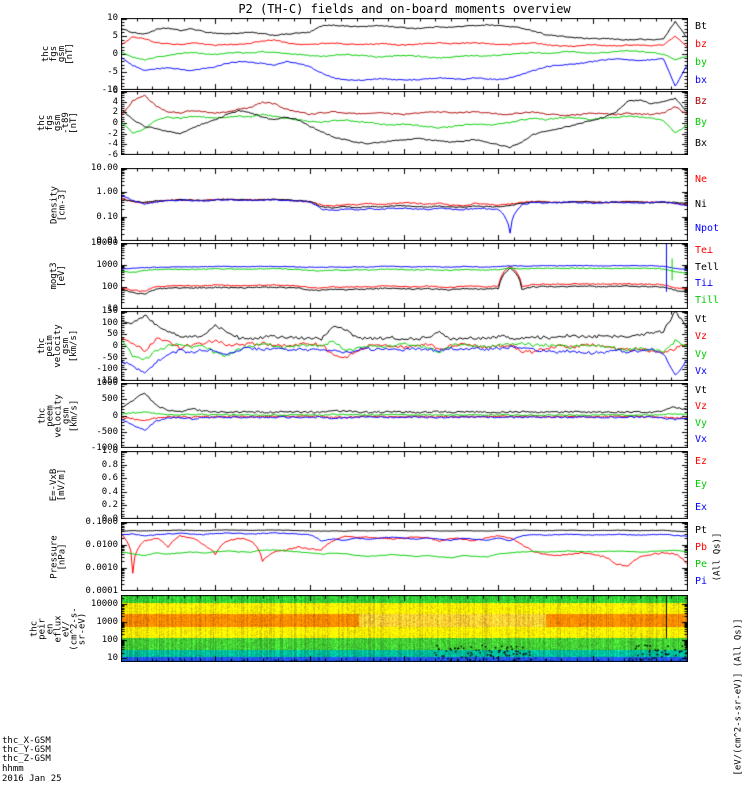 This screenshot has width=750, height=800. I want to click on pressure-right-unit: (All Qs)], so click(717, 557).